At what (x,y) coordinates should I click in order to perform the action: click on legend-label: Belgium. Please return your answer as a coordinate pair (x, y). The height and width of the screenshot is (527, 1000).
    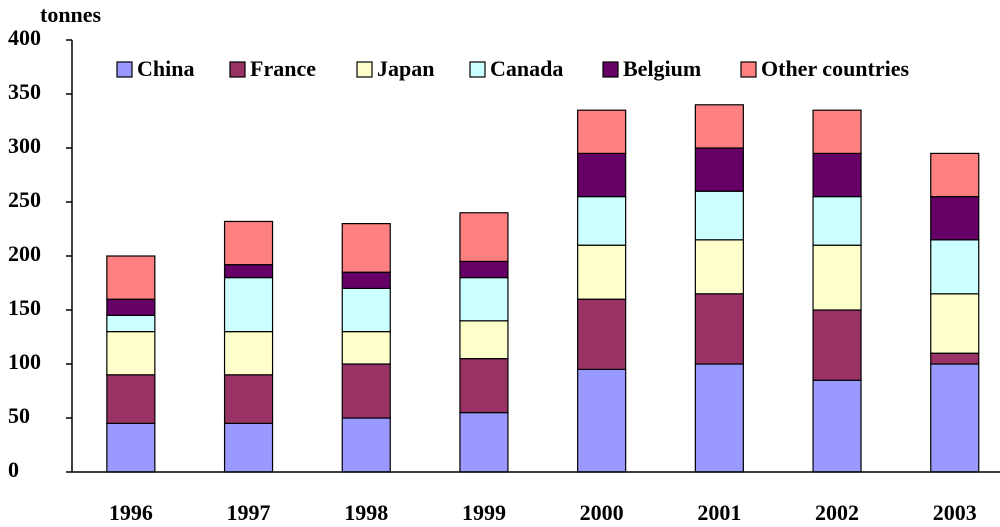
    Looking at the image, I should click on (662, 68).